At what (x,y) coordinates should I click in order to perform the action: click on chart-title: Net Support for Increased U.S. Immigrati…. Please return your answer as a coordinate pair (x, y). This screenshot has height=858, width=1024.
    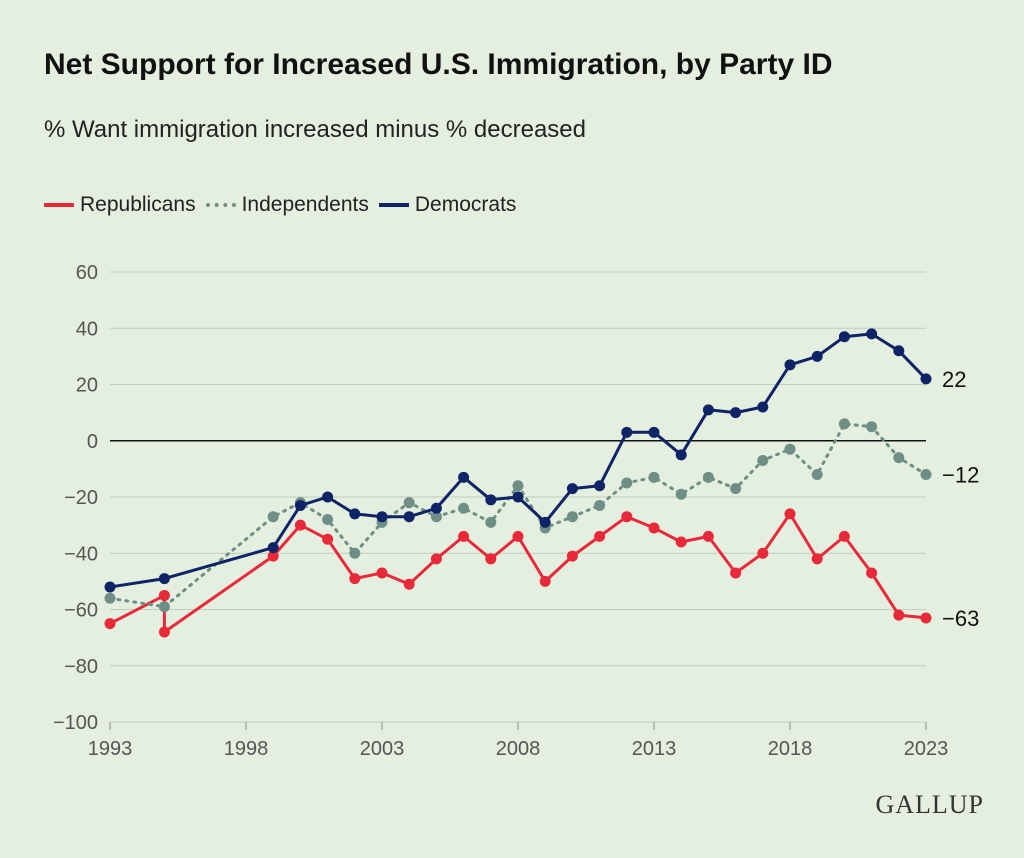
    Looking at the image, I should click on (438, 64).